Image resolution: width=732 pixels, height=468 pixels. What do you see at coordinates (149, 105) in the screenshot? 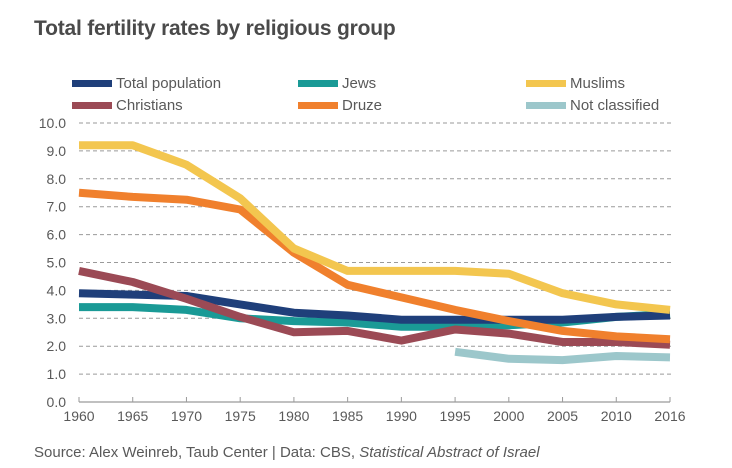
I see `legend-label: Christians` at bounding box center [149, 105].